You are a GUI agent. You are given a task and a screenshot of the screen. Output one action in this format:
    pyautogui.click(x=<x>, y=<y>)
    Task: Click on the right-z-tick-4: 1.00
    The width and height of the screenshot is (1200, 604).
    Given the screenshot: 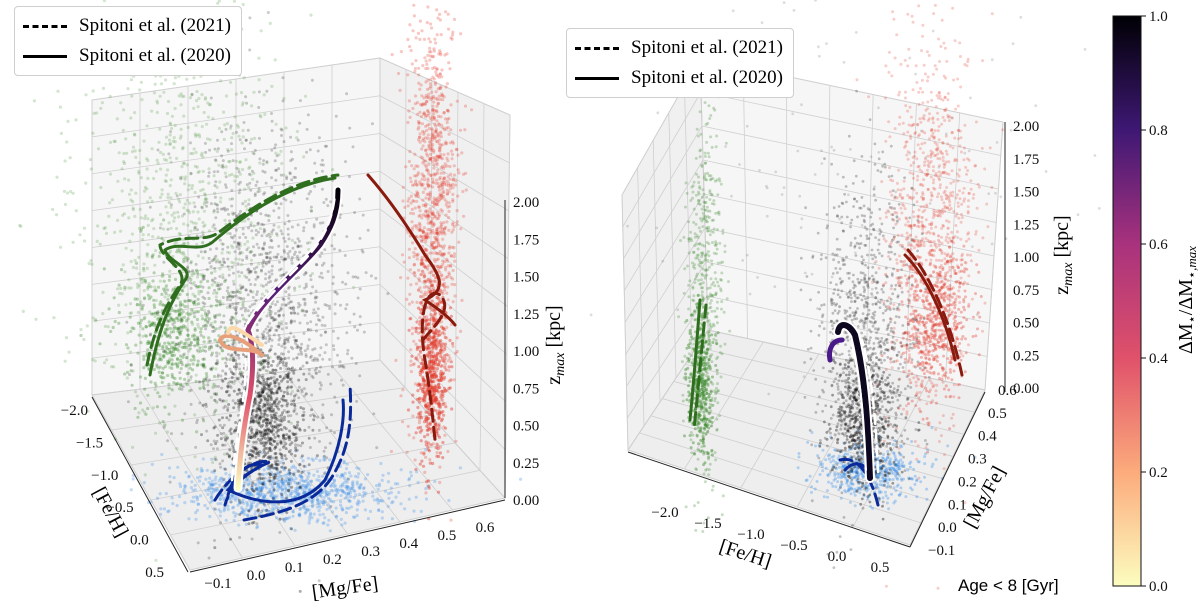 What is the action you would take?
    pyautogui.click(x=1026, y=258)
    